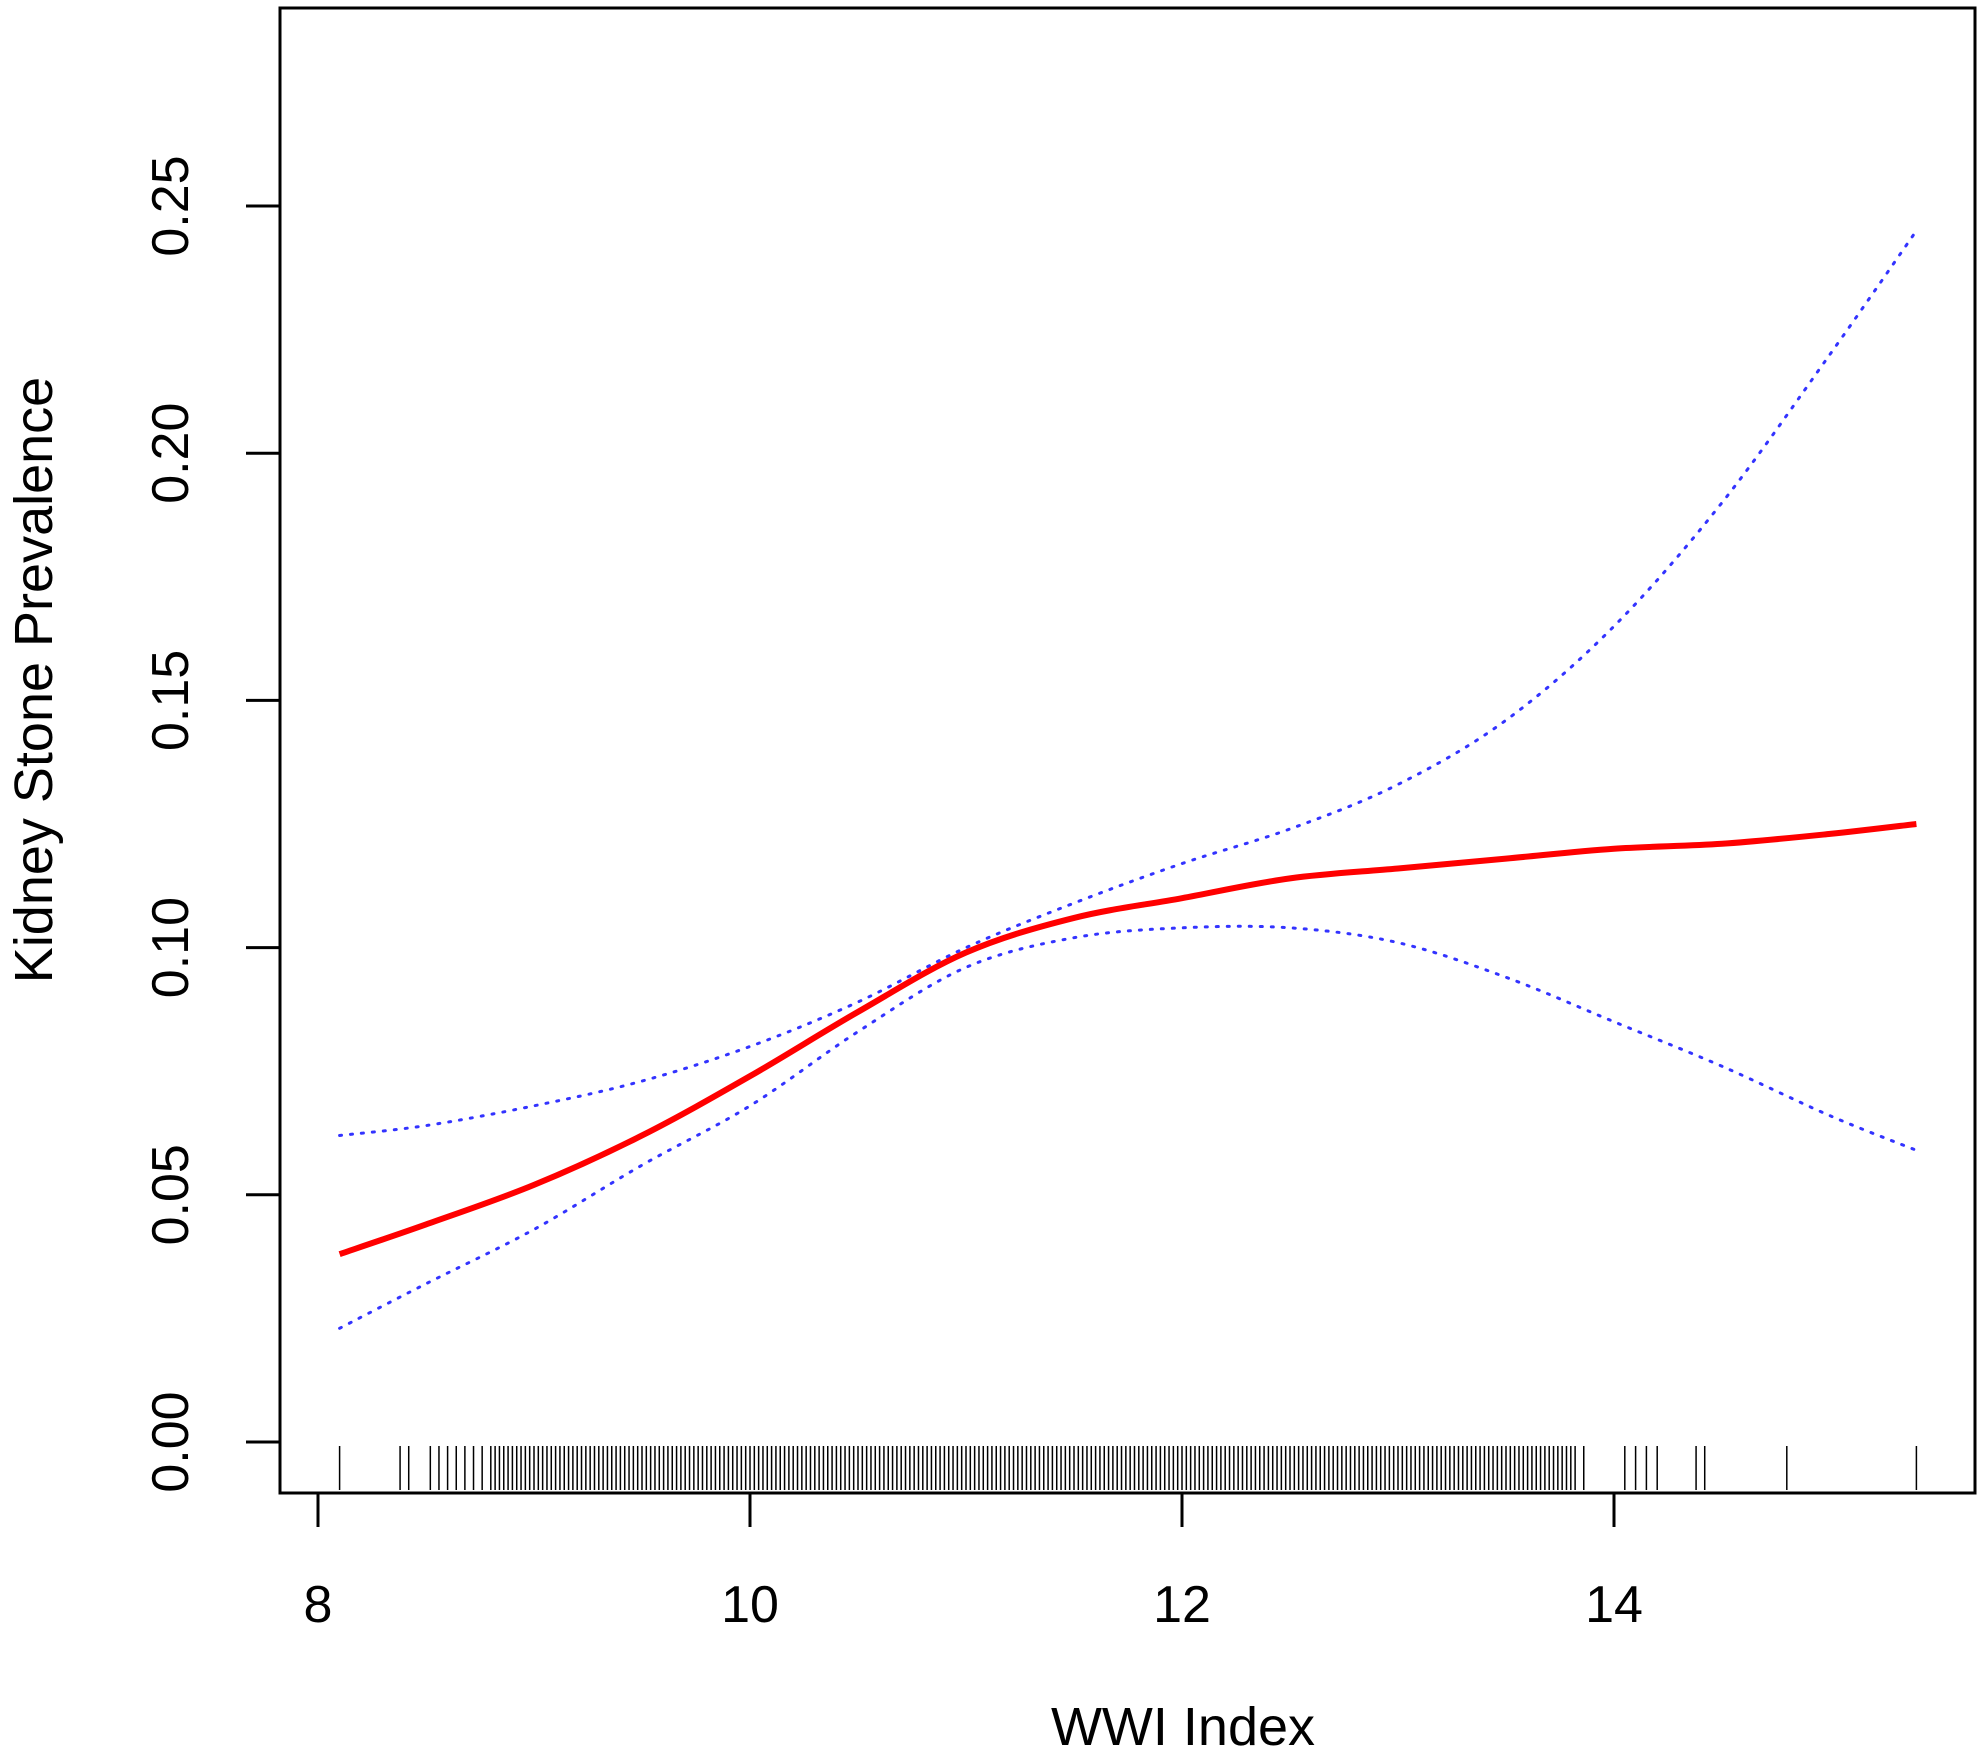 This screenshot has width=1983, height=1756. What do you see at coordinates (318, 1605) in the screenshot?
I see `x-tick-label: 8` at bounding box center [318, 1605].